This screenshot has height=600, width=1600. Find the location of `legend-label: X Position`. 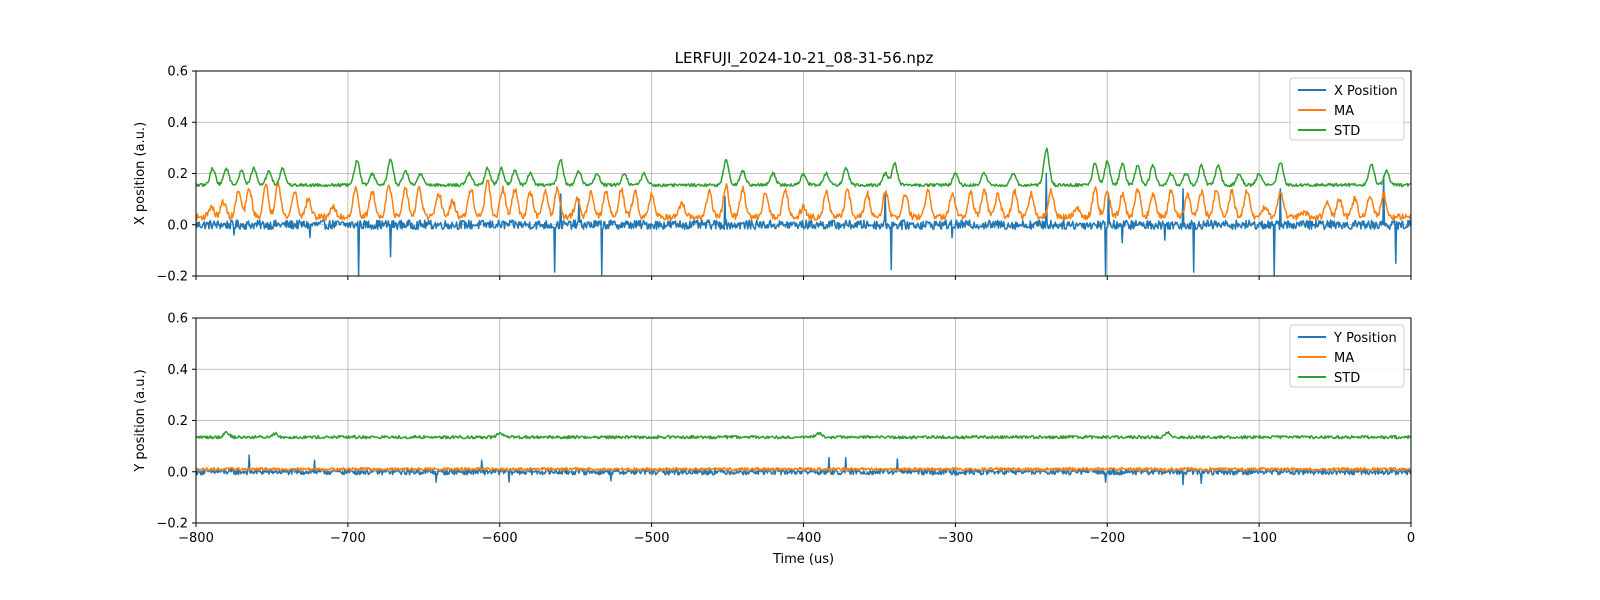

legend-label: X Position is located at coordinates (1366, 91).